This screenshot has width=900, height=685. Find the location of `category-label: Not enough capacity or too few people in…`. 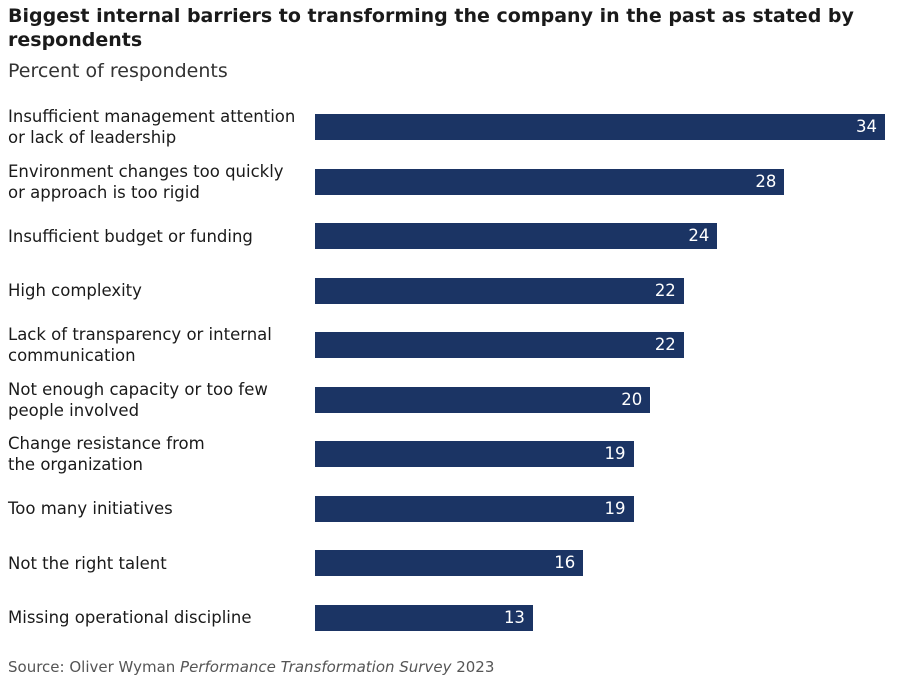

category-label: Not enough capacity or too few people in… is located at coordinates (138, 399).